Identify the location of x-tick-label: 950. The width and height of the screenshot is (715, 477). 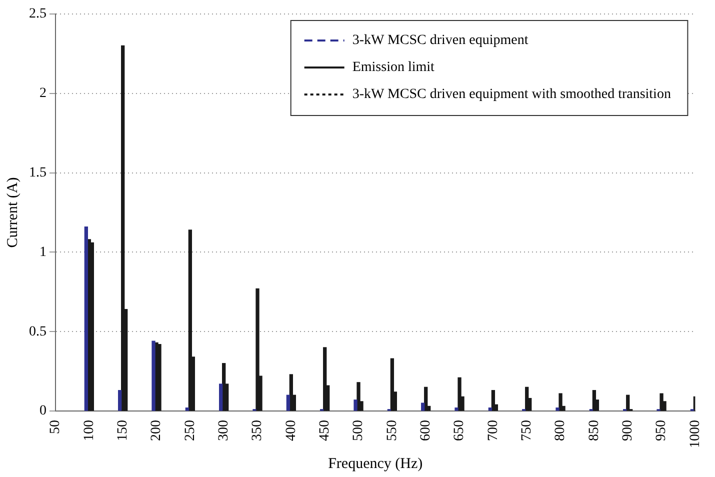
(662, 430).